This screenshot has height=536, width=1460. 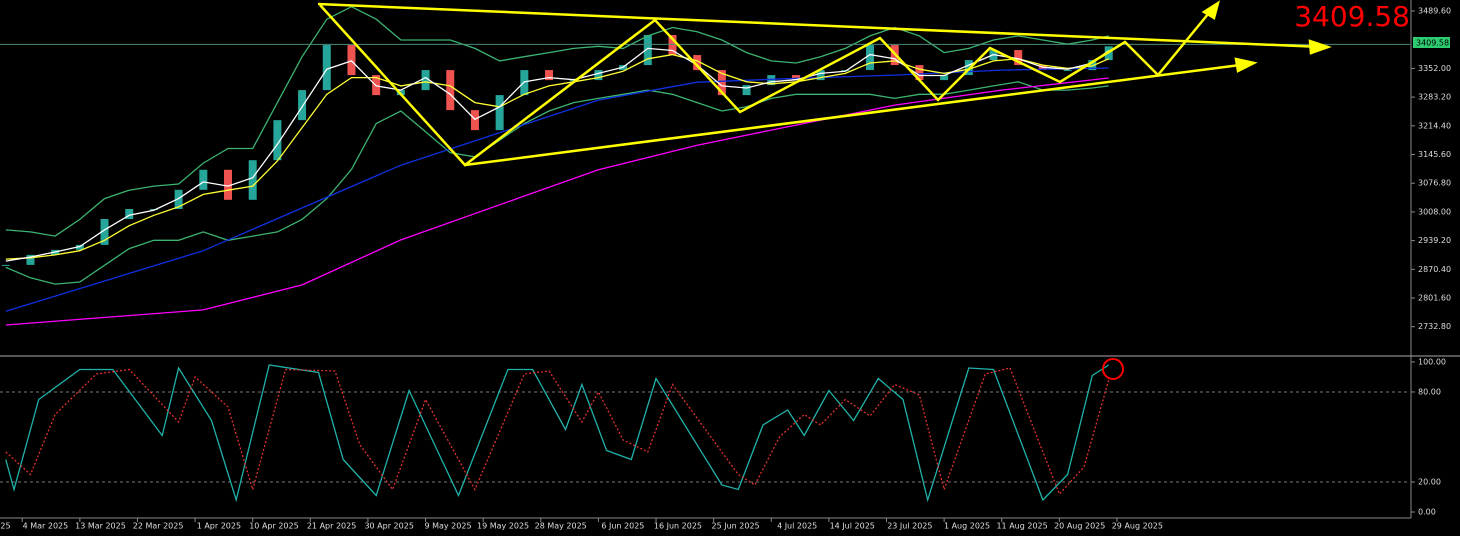 What do you see at coordinates (1434, 68) in the screenshot?
I see `y-tick-label: 3352.00` at bounding box center [1434, 68].